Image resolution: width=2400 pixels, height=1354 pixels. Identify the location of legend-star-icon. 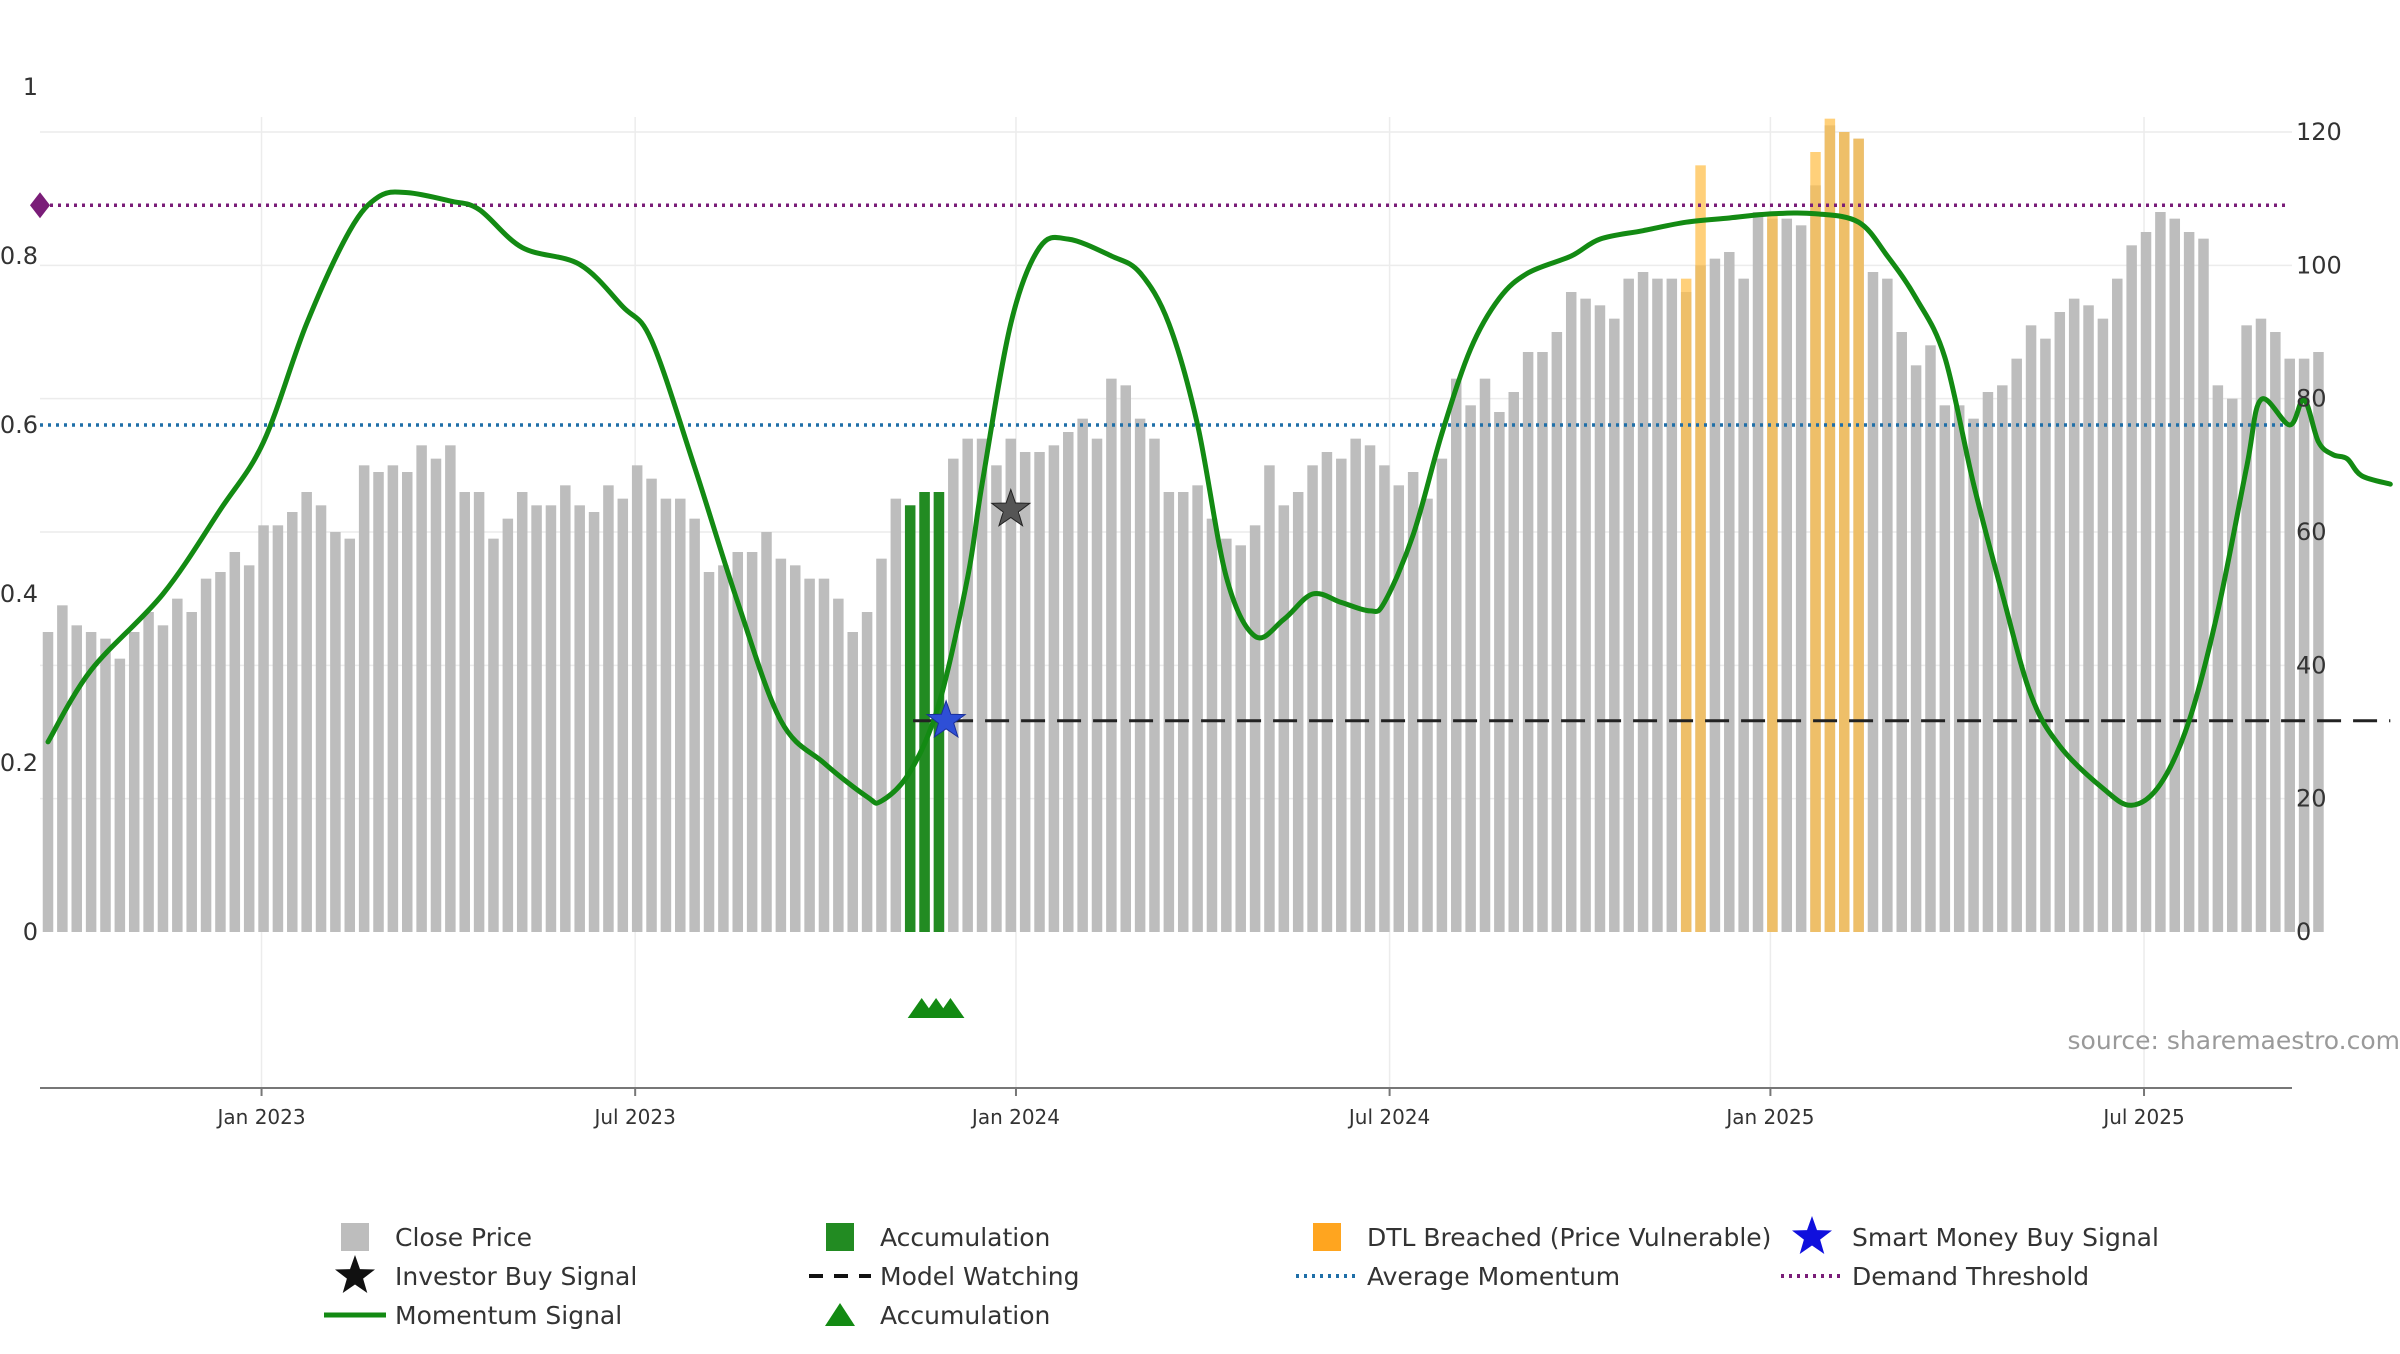
(1812, 1235).